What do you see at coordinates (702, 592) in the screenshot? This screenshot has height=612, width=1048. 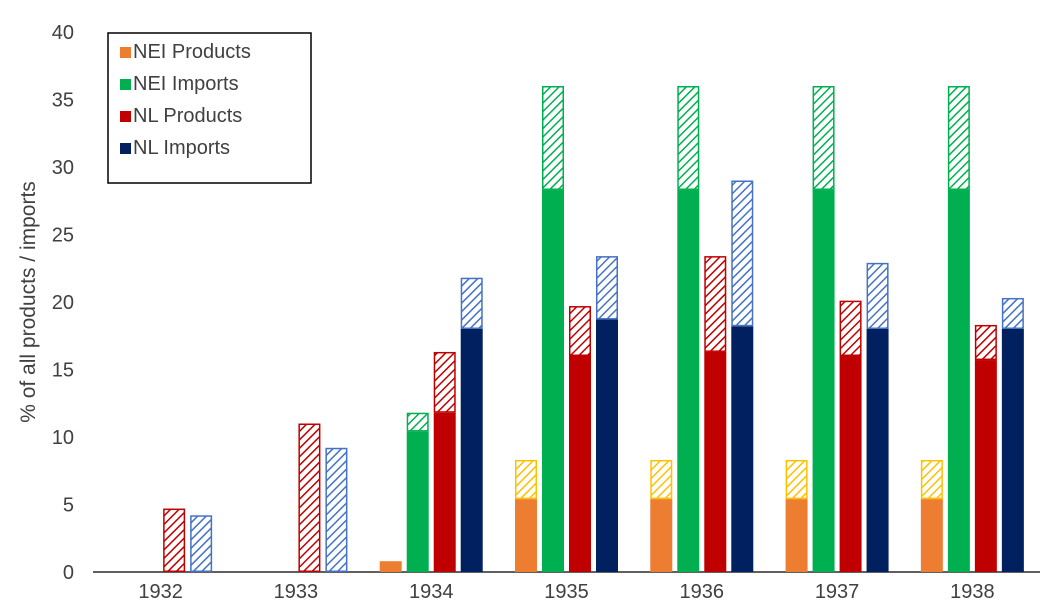 I see `x-tick-label: 1936` at bounding box center [702, 592].